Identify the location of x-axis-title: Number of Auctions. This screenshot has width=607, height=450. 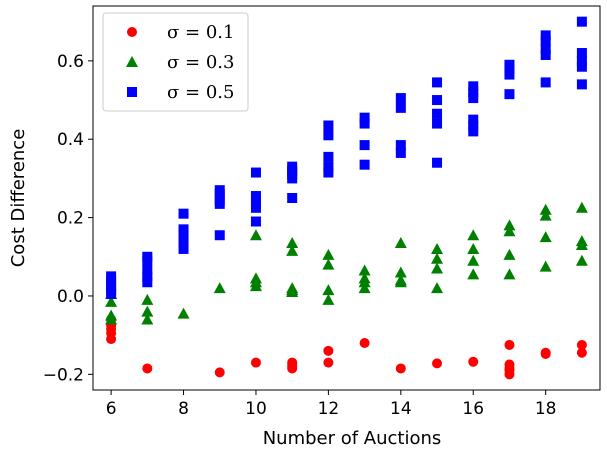
(352, 438).